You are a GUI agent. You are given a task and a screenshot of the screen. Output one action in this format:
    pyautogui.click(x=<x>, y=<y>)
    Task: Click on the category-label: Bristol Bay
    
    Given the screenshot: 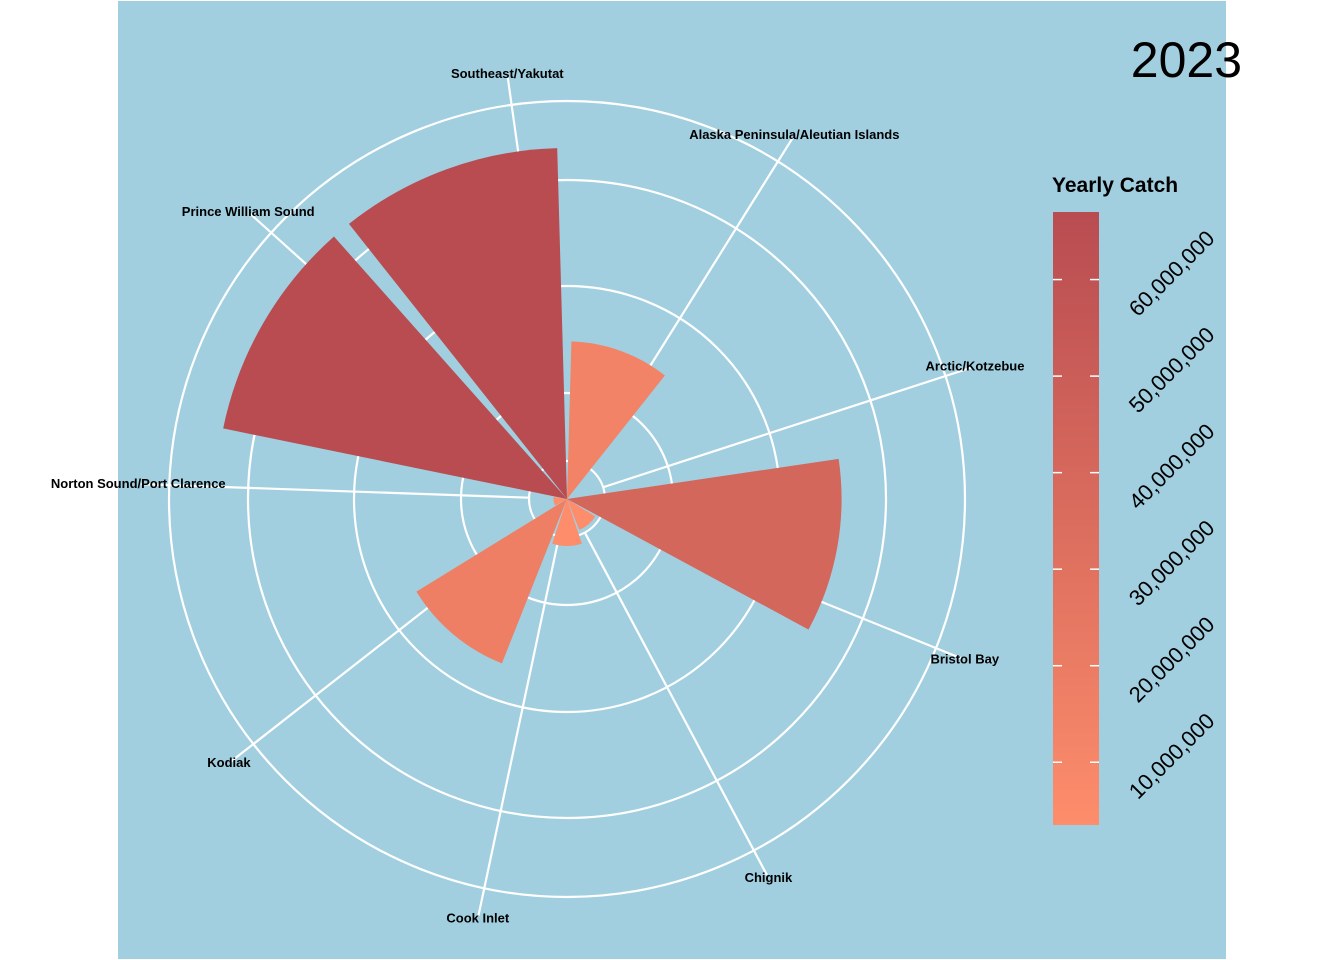 What is the action you would take?
    pyautogui.click(x=964, y=659)
    